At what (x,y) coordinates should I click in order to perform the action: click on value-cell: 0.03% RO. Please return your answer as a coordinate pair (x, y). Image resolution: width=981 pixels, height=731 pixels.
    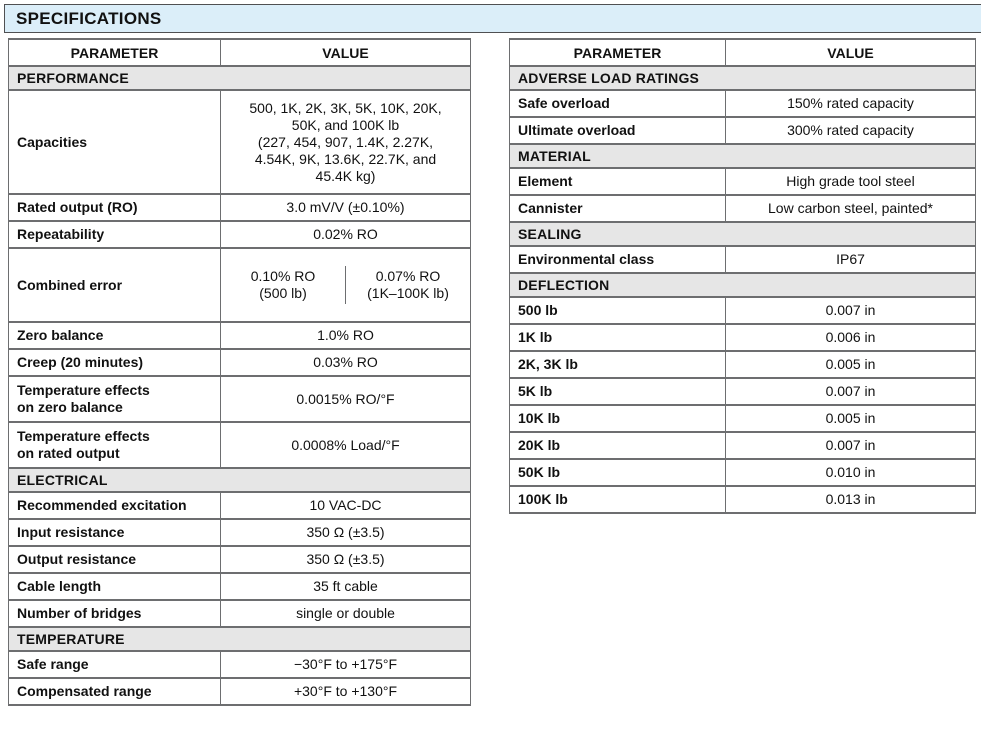
    Looking at the image, I should click on (345, 362).